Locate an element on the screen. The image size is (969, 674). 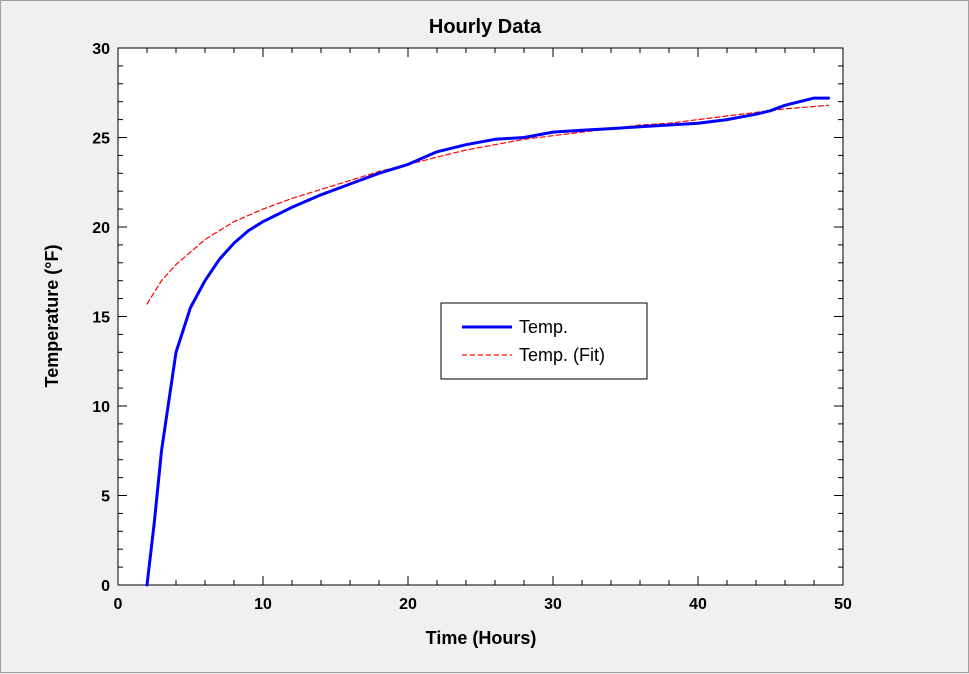
x-tick-label: 20 is located at coordinates (408, 604).